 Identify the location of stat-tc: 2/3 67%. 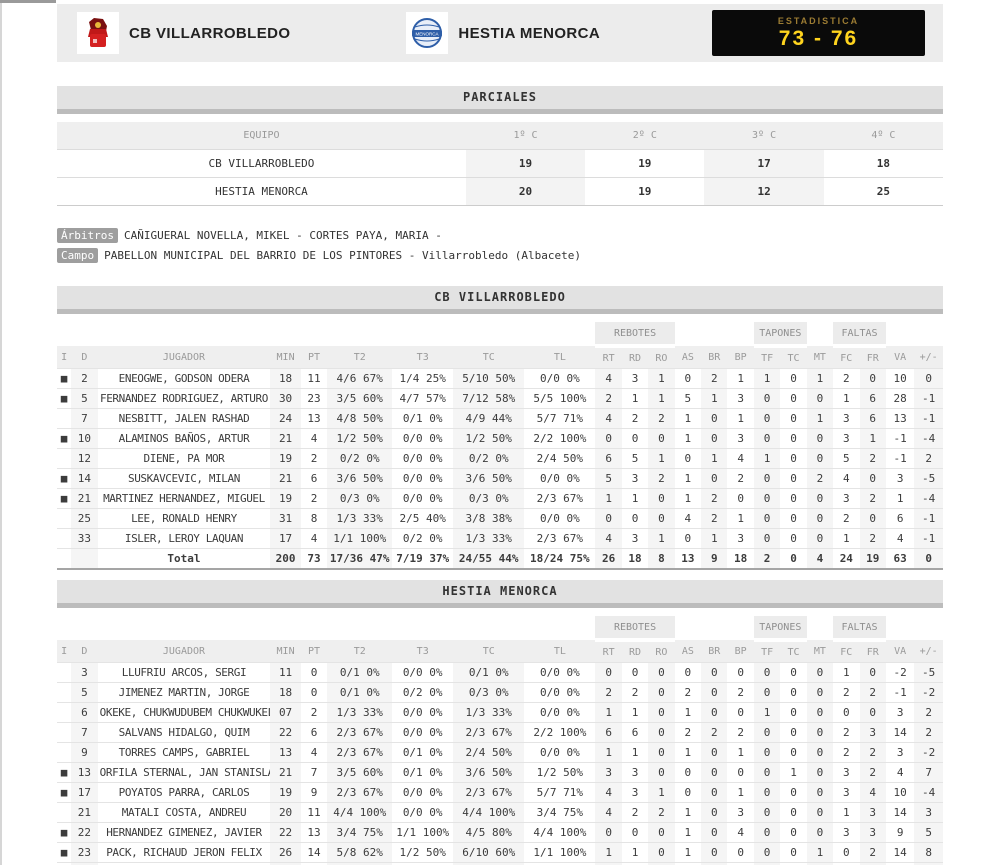
(489, 792).